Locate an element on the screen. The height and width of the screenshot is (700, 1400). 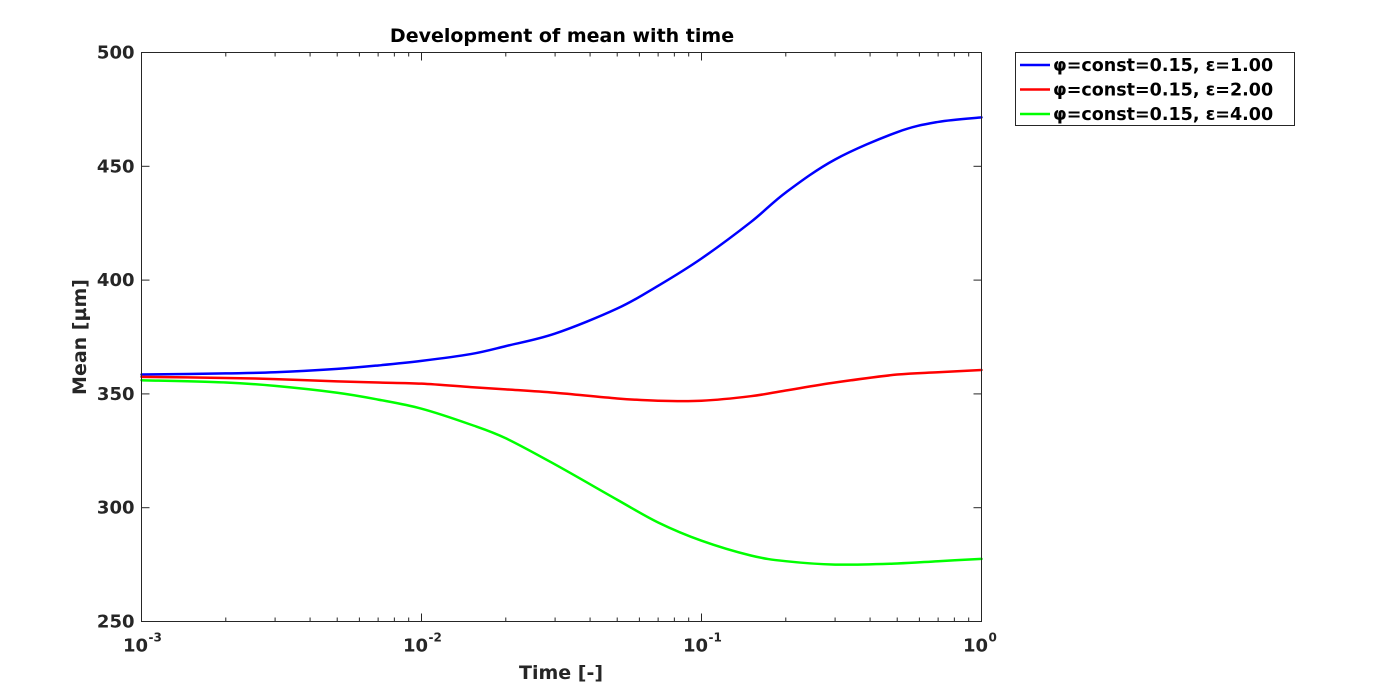
y-tick-label: 450 is located at coordinates (116, 166).